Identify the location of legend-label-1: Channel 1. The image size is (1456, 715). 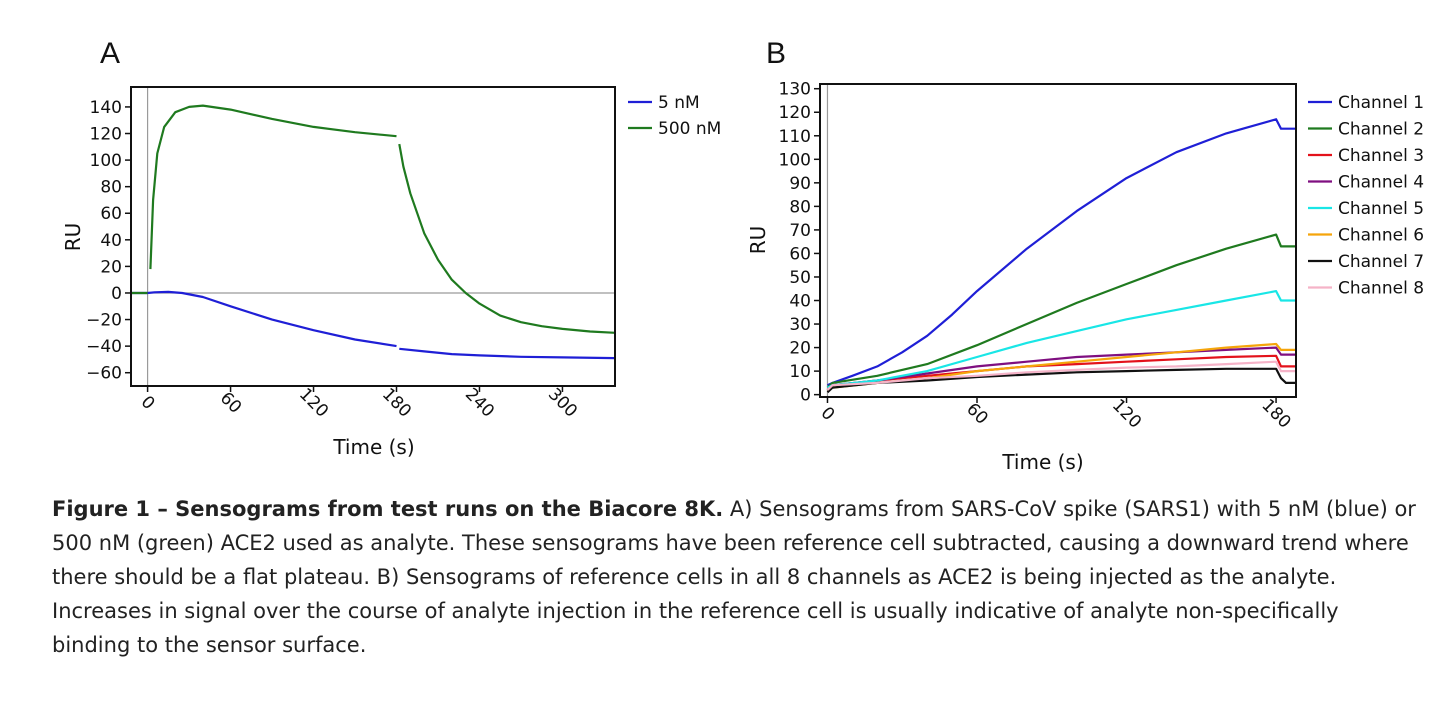
(1381, 103).